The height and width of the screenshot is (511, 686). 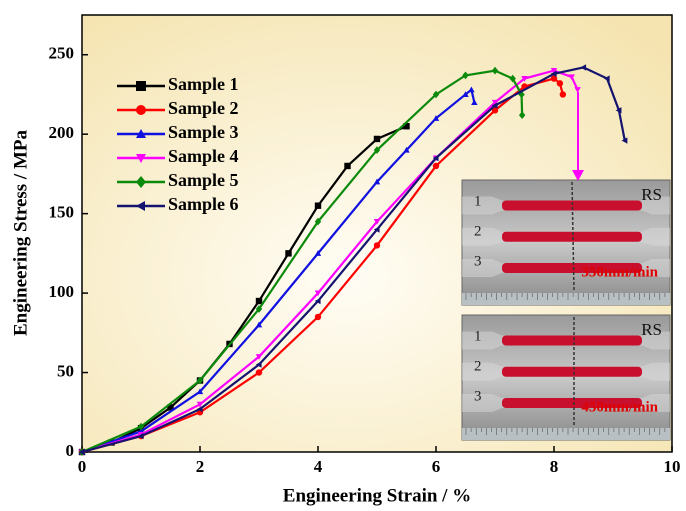 I want to click on y-tick-label: 250, so click(x=62, y=53).